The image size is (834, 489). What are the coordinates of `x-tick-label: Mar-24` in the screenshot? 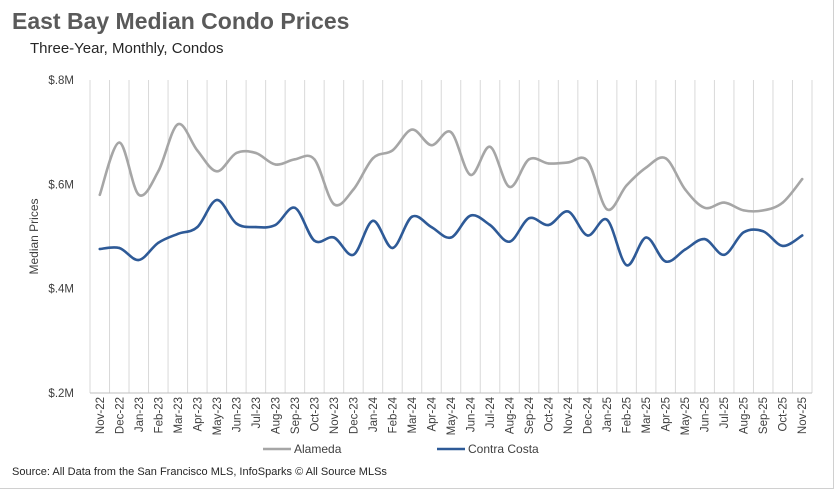 It's located at (413, 414).